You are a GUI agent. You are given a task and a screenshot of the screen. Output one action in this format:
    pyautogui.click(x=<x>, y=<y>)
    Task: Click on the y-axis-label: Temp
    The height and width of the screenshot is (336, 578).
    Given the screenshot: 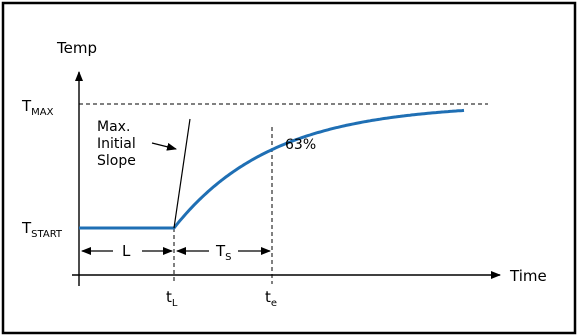 What is the action you would take?
    pyautogui.click(x=76, y=48)
    